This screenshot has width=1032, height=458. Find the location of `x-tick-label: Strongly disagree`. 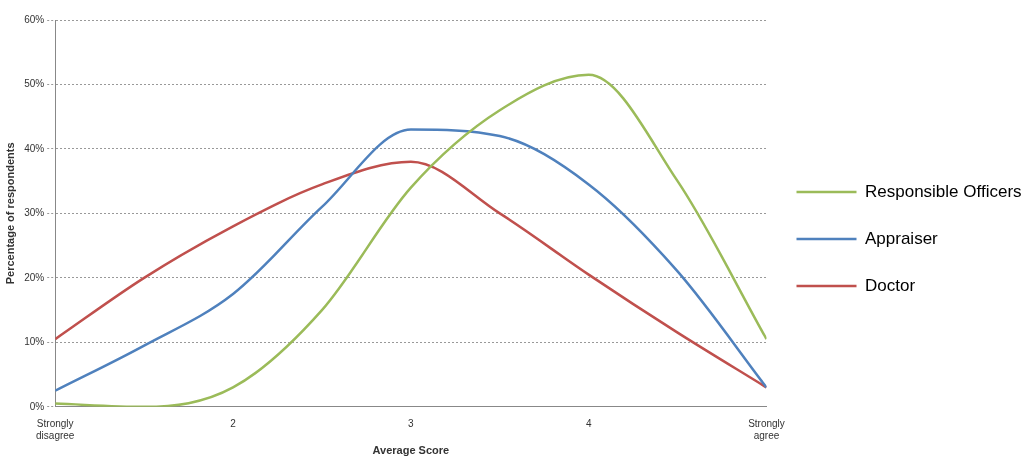

x-tick-label: Strongly disagree is located at coordinates (55, 429).